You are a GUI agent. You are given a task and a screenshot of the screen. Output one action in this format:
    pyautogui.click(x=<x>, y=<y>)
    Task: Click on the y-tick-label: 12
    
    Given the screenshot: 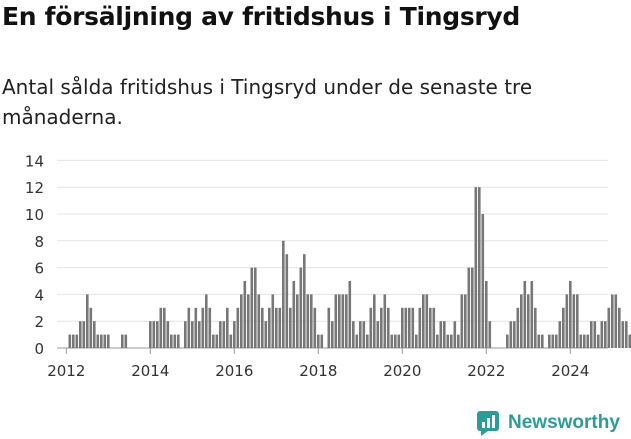 What is the action you would take?
    pyautogui.click(x=34, y=188)
    